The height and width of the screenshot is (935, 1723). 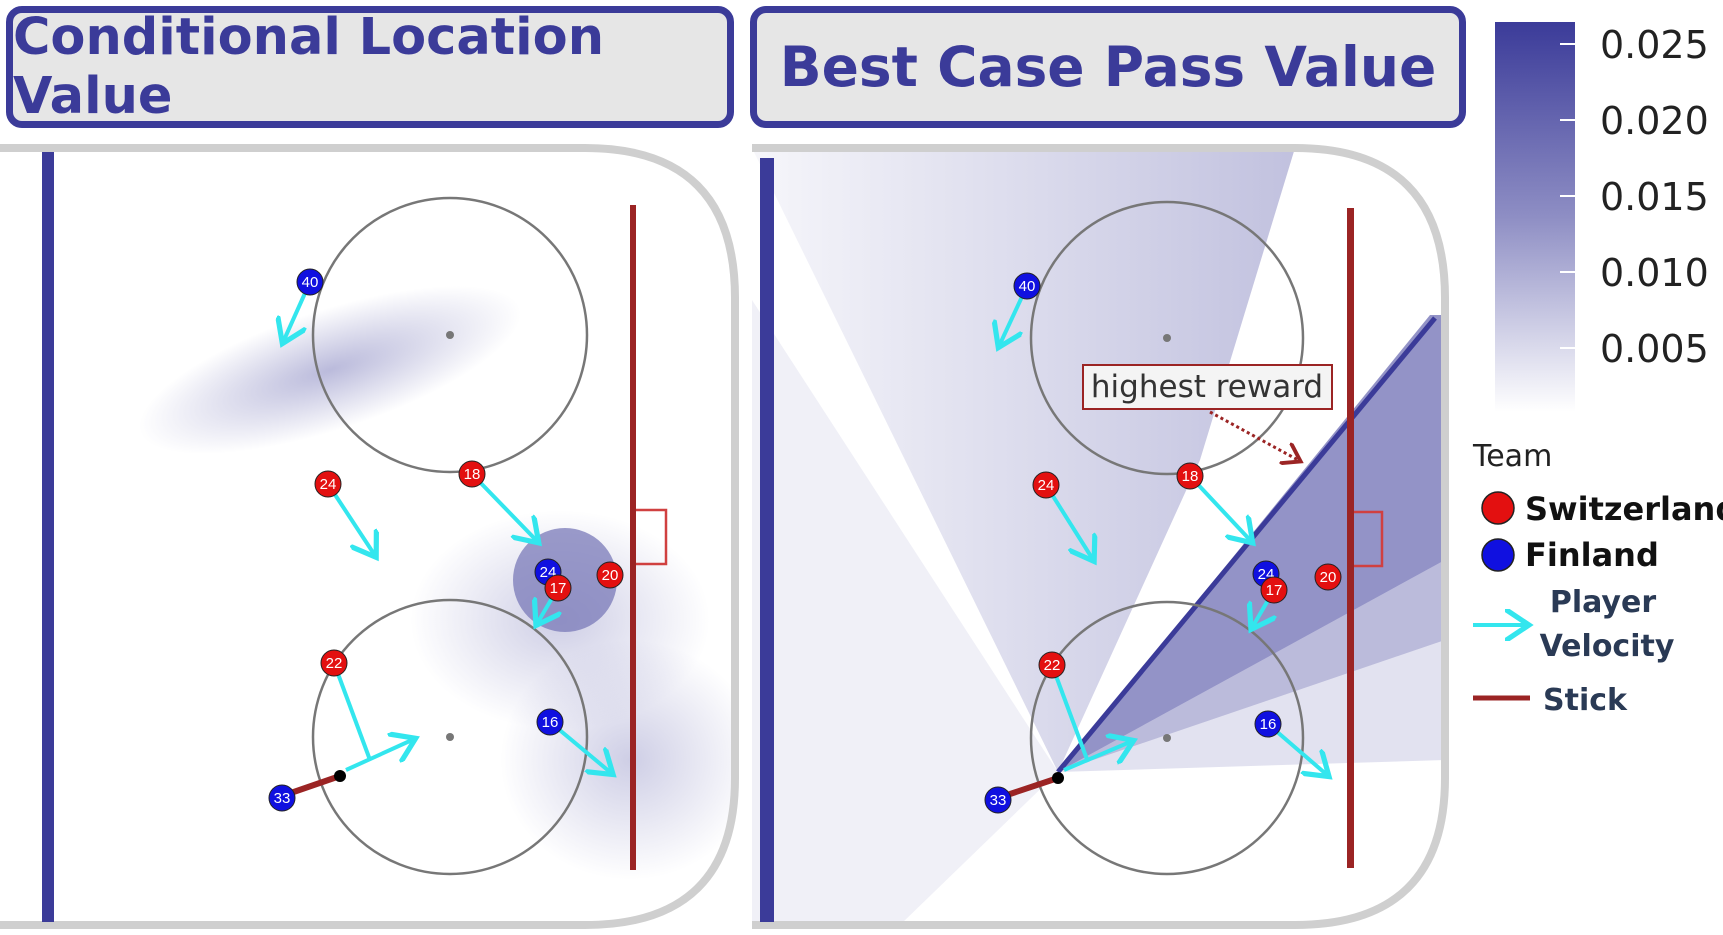 I want to click on colorbar-tick-label: 0.020, so click(x=1654, y=121).